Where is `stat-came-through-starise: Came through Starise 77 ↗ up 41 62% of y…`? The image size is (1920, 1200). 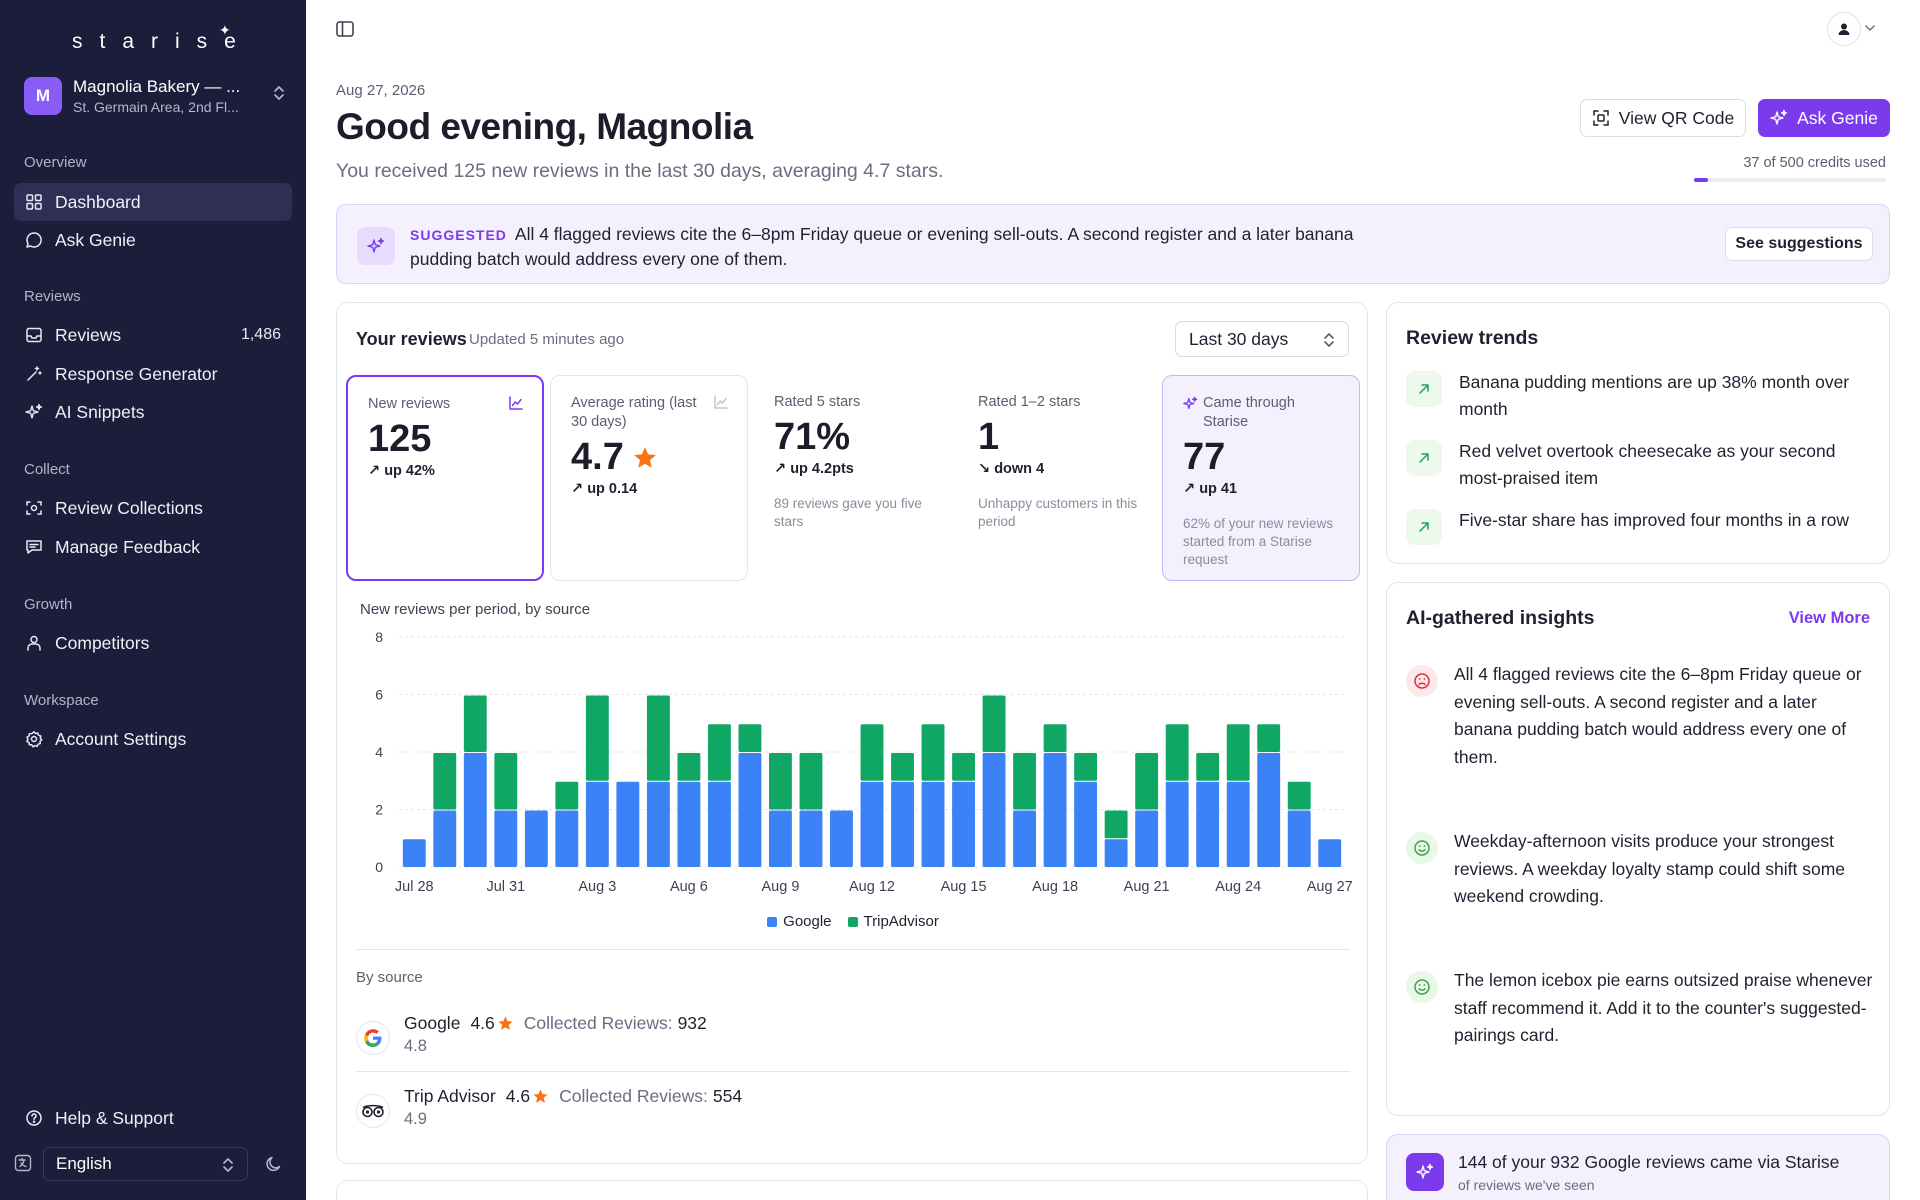
stat-came-through-starise: Came through Starise 77 ↗ up 41 62% of y… is located at coordinates (1261, 478).